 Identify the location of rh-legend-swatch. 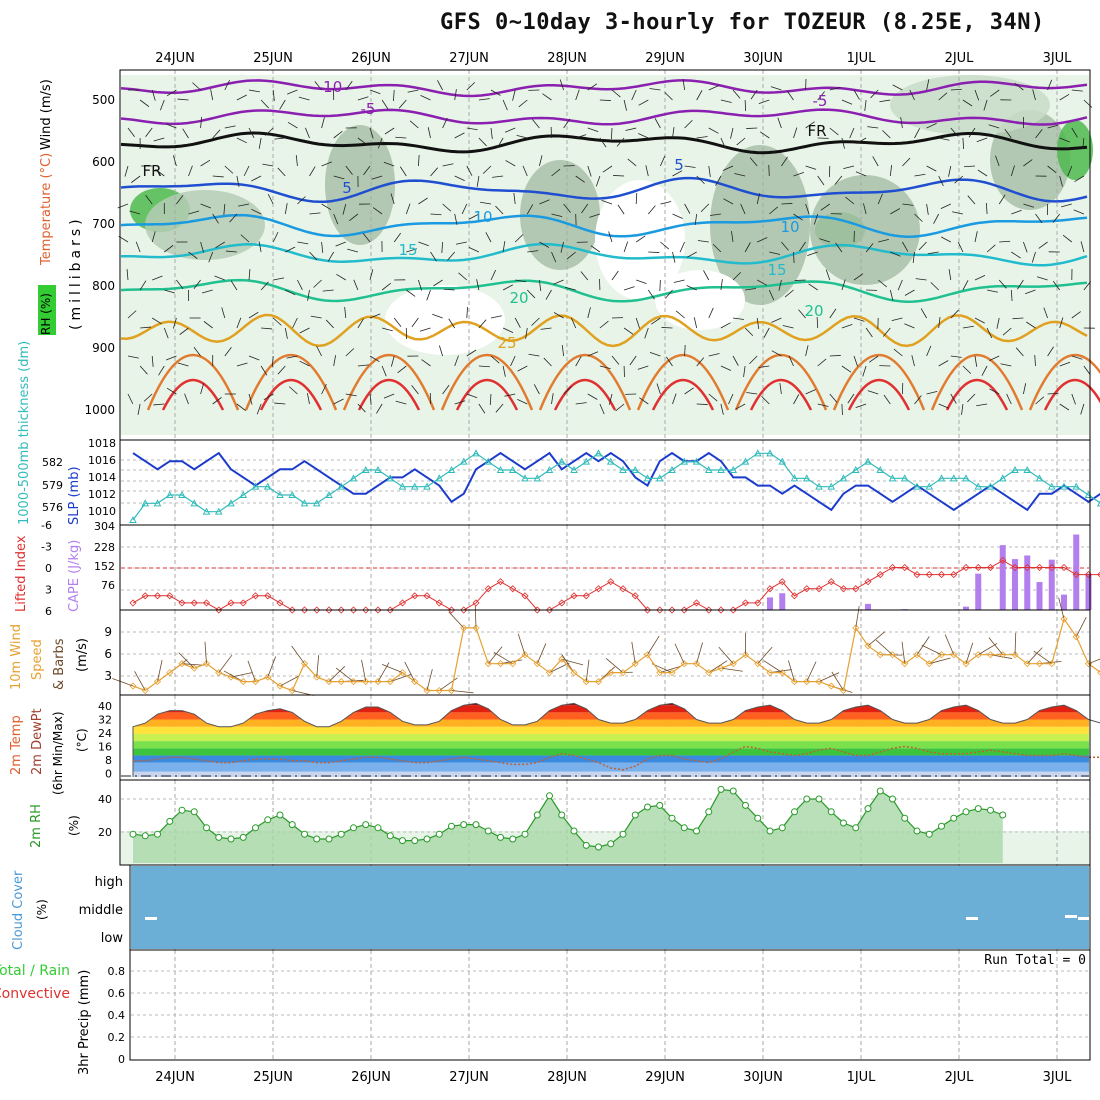
(47, 310).